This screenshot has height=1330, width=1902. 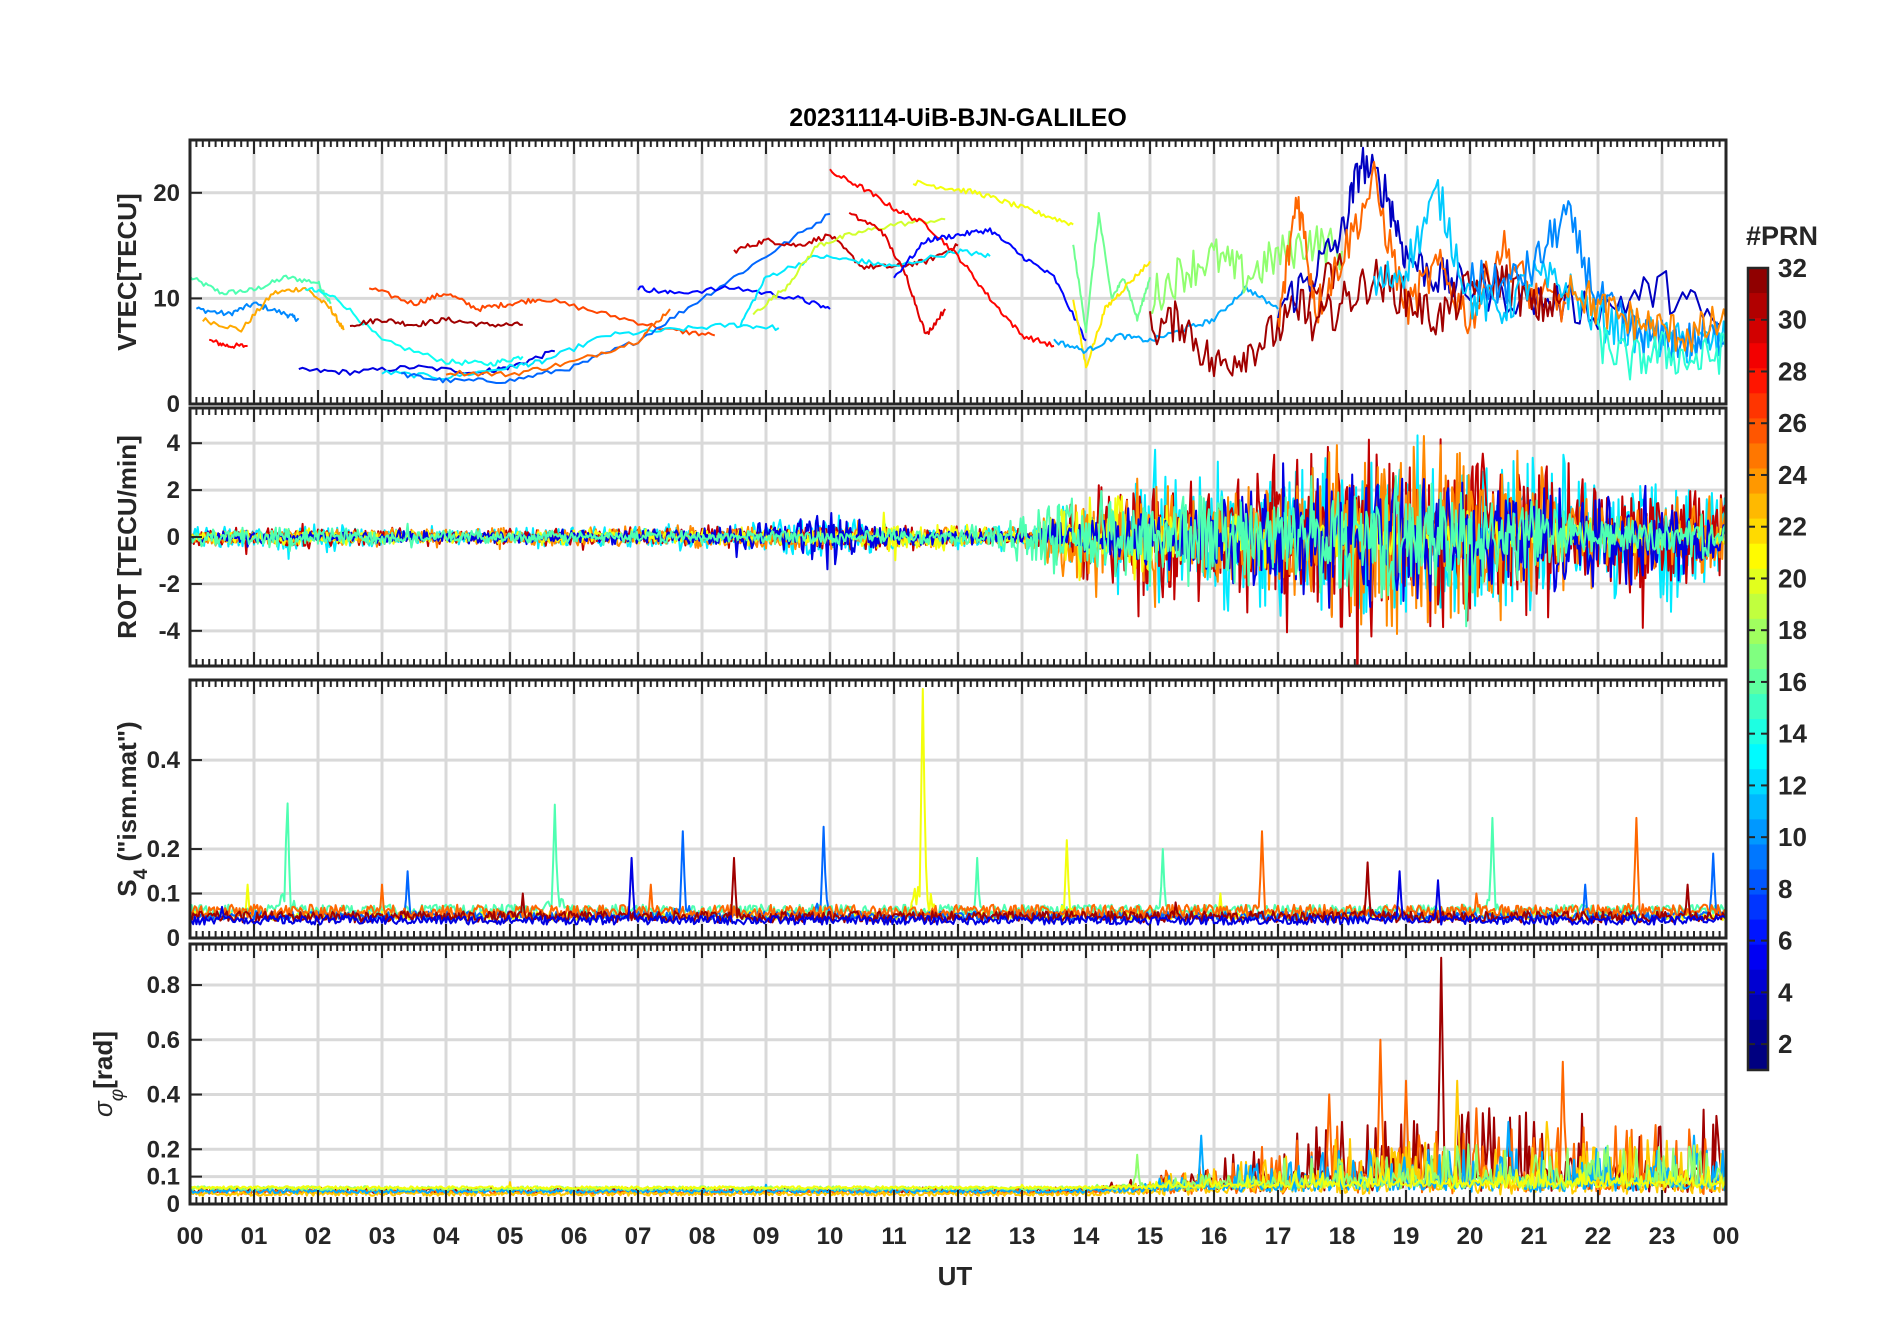 What do you see at coordinates (1534, 1236) in the screenshot?
I see `x-tick-label: 21` at bounding box center [1534, 1236].